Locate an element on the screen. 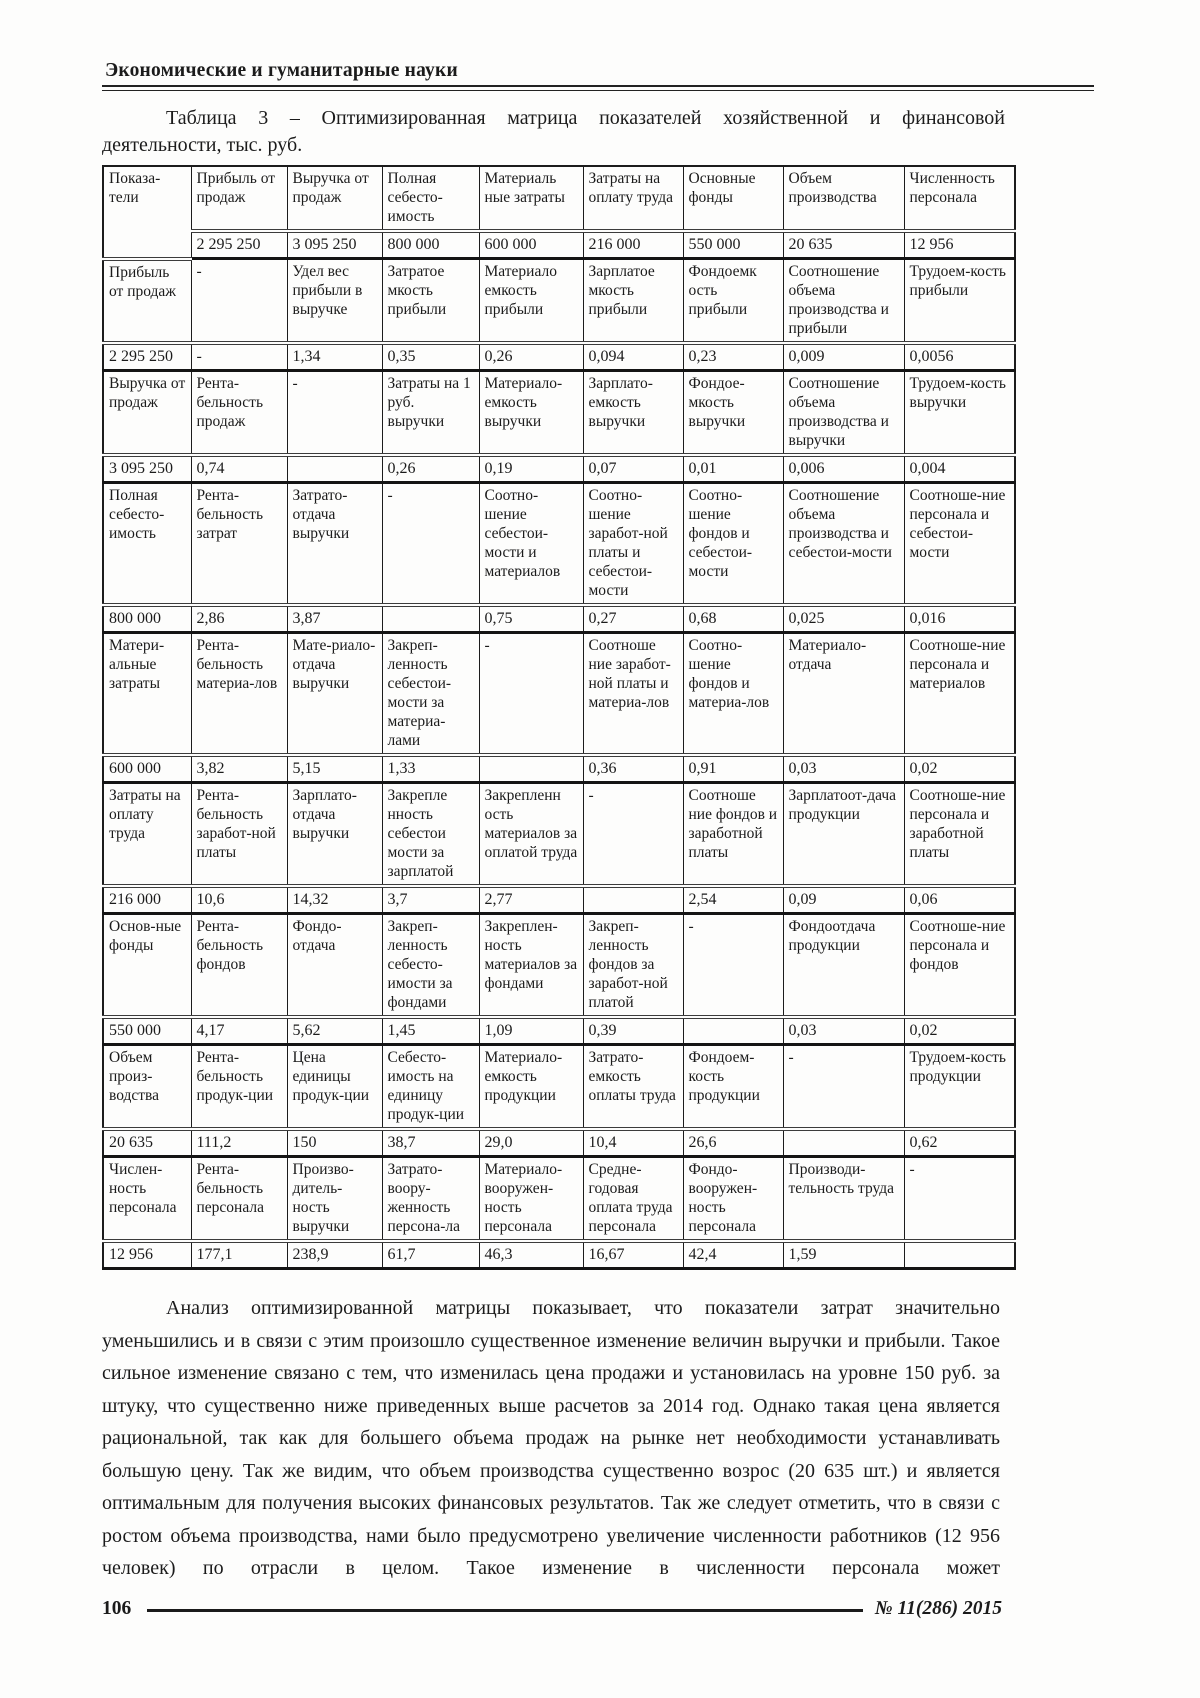 The width and height of the screenshot is (1200, 1698). label-cell: Материало-емкость продукции is located at coordinates (531, 1087).